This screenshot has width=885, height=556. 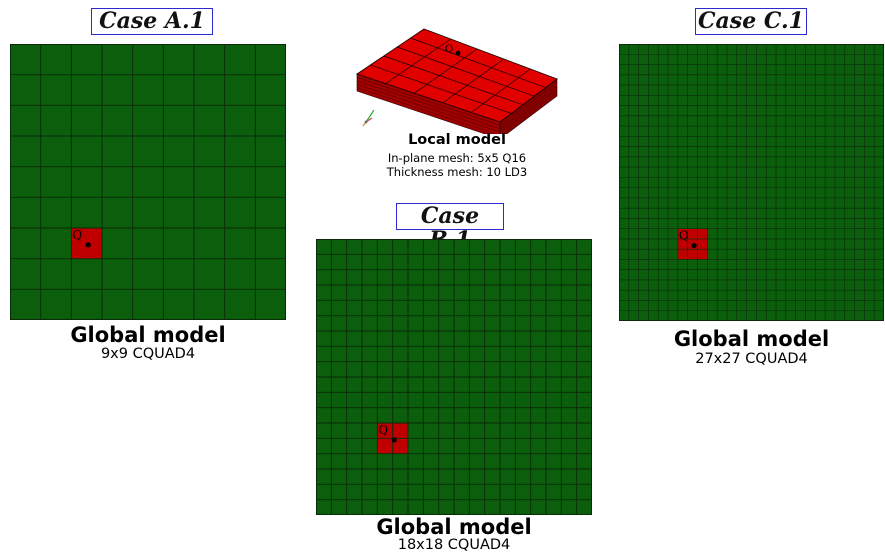 I want to click on global-model-subtitle-c: 27x27 CQUAD4, so click(x=751, y=359).